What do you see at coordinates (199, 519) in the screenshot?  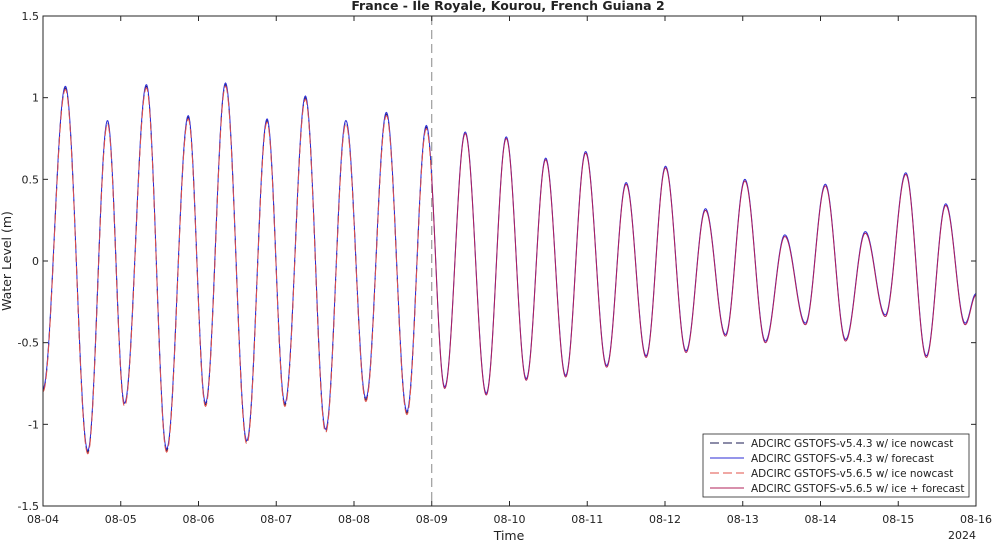 I see `x-tick-label: 08-06` at bounding box center [199, 519].